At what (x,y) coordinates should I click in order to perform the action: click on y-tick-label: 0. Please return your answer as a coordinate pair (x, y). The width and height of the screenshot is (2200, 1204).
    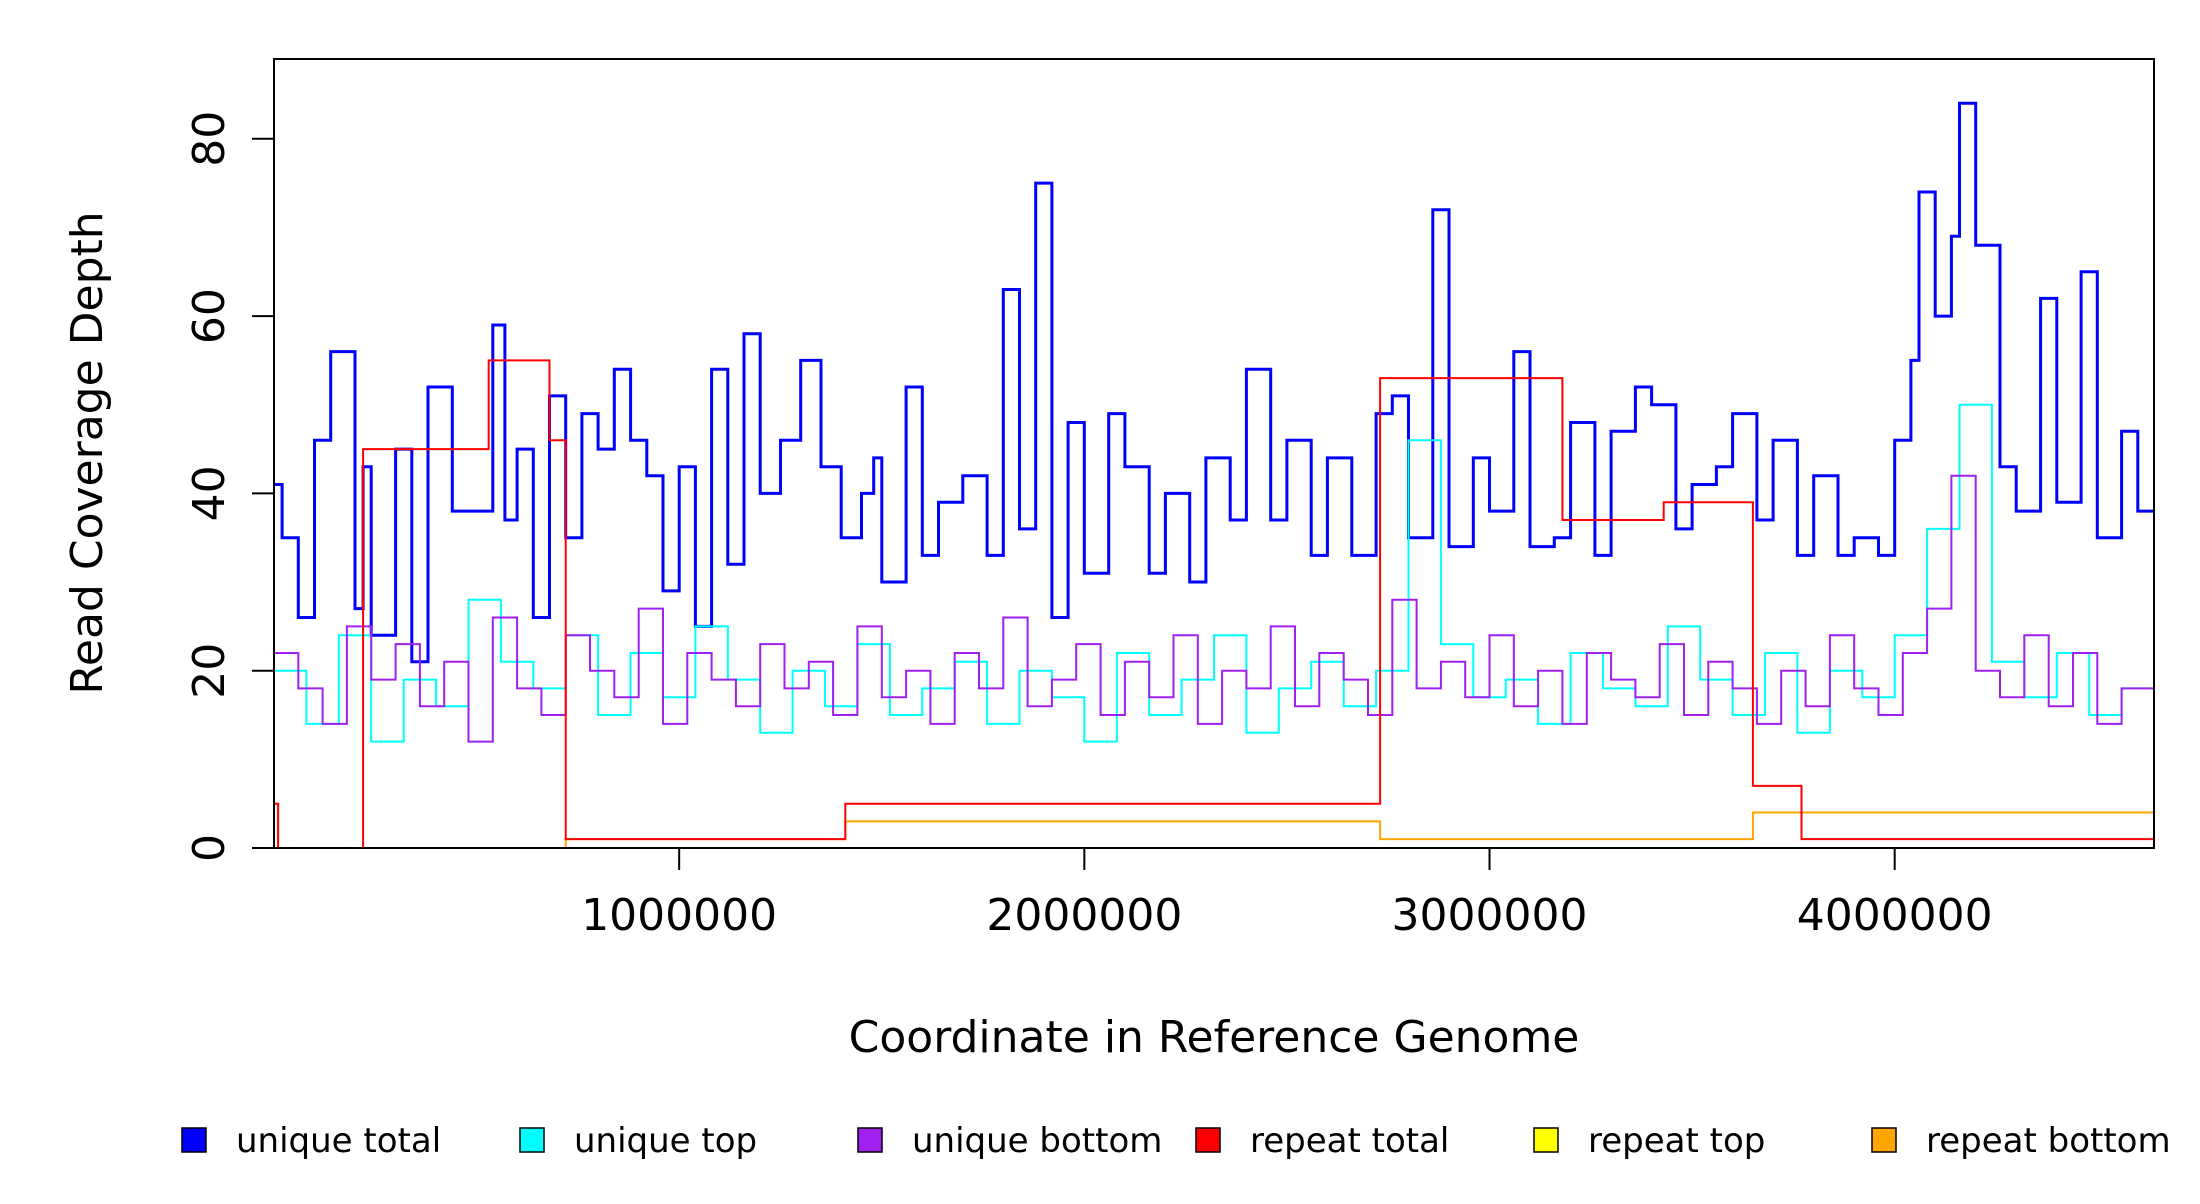
    Looking at the image, I should click on (209, 848).